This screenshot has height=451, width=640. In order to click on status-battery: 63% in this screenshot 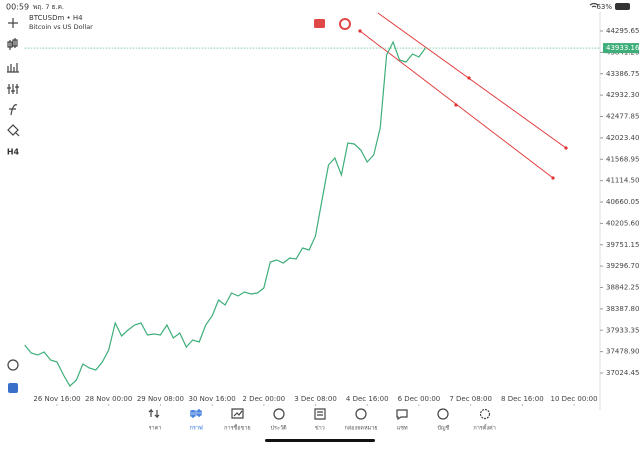, I will do `click(604, 7)`.